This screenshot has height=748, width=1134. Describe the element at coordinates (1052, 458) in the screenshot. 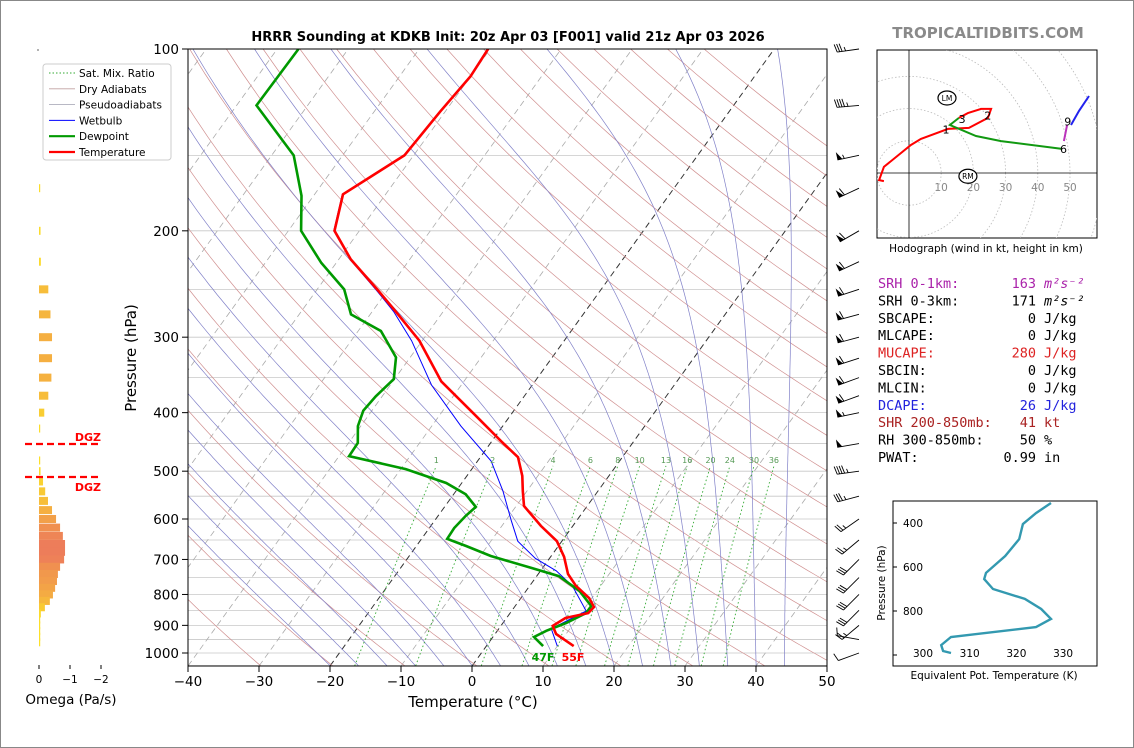

I see `stat-unit: in` at that location.